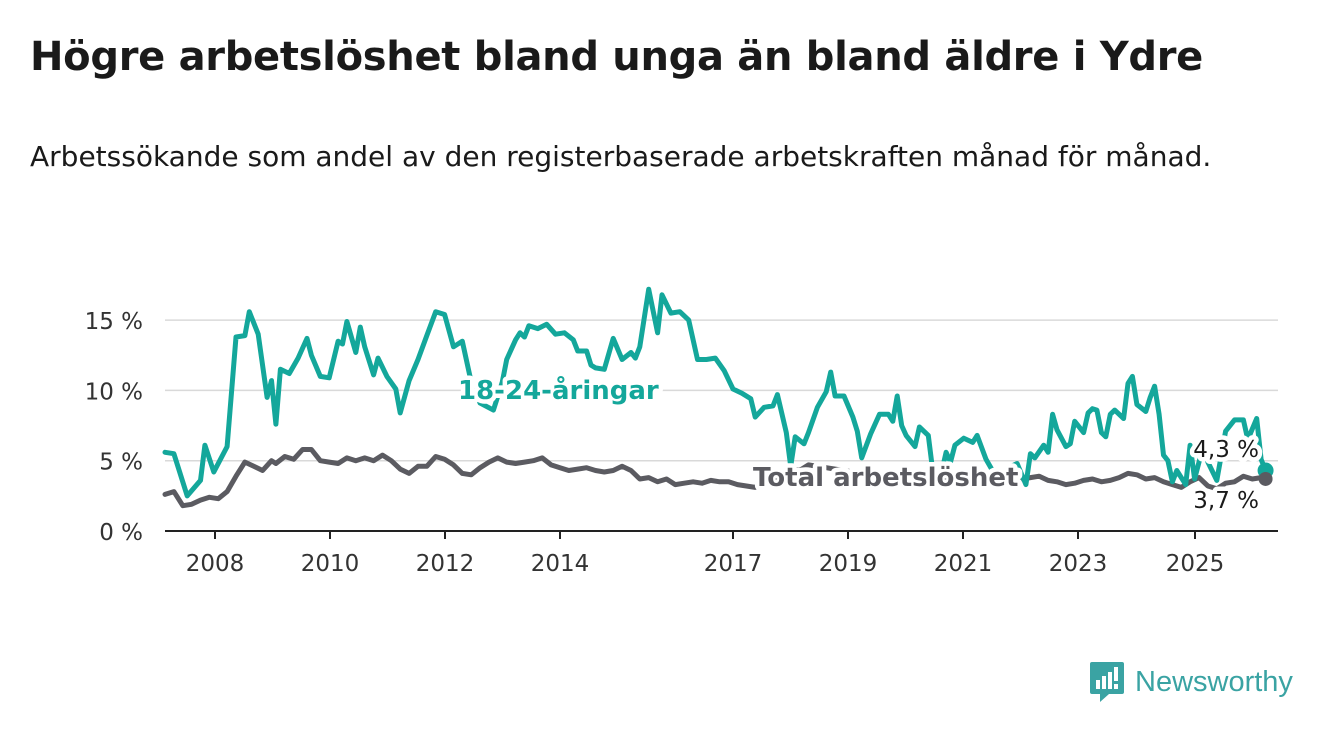 This screenshot has height=734, width=1340. What do you see at coordinates (848, 564) in the screenshot?
I see `x-tick-label: 2019` at bounding box center [848, 564].